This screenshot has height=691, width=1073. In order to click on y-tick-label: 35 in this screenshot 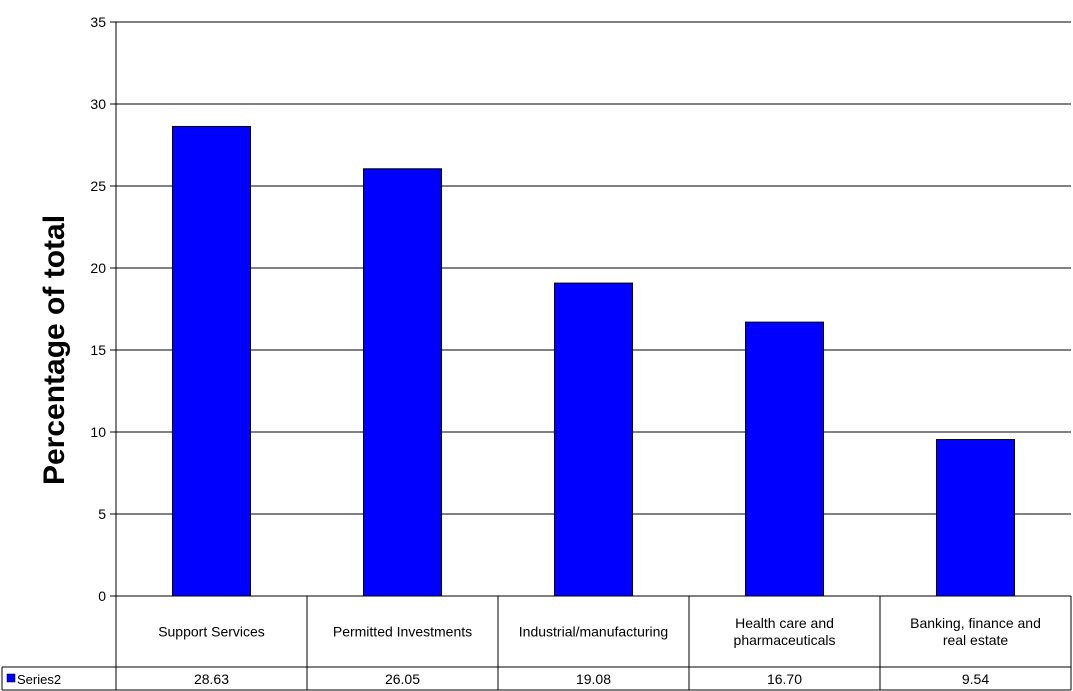, I will do `click(98, 22)`.